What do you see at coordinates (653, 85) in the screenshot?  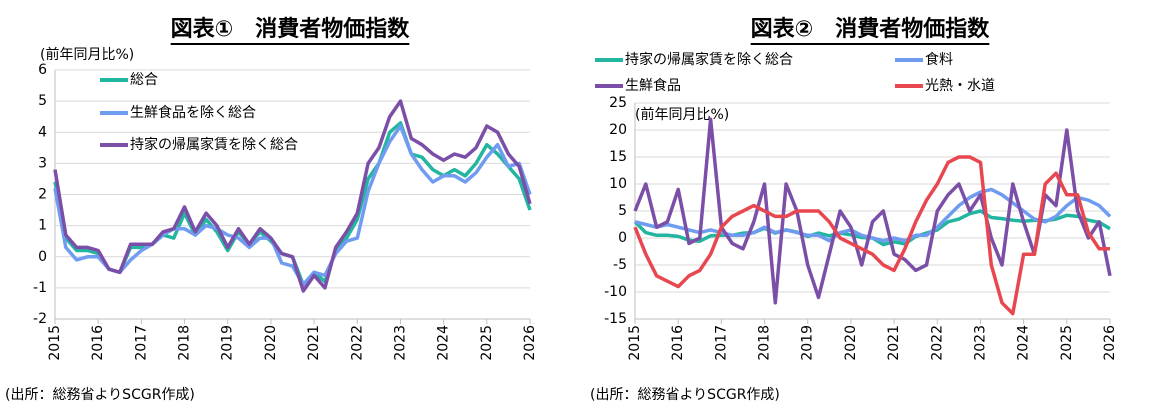 I see `legend-label: 生鮮食品` at bounding box center [653, 85].